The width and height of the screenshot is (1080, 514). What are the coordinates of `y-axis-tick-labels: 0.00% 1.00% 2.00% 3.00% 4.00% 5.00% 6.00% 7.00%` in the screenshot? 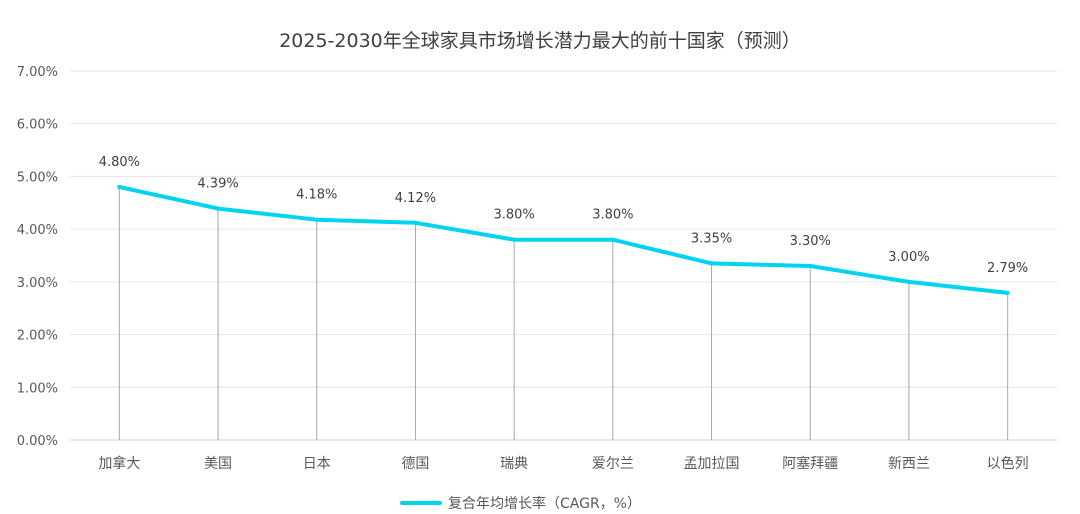 It's located at (37, 257).